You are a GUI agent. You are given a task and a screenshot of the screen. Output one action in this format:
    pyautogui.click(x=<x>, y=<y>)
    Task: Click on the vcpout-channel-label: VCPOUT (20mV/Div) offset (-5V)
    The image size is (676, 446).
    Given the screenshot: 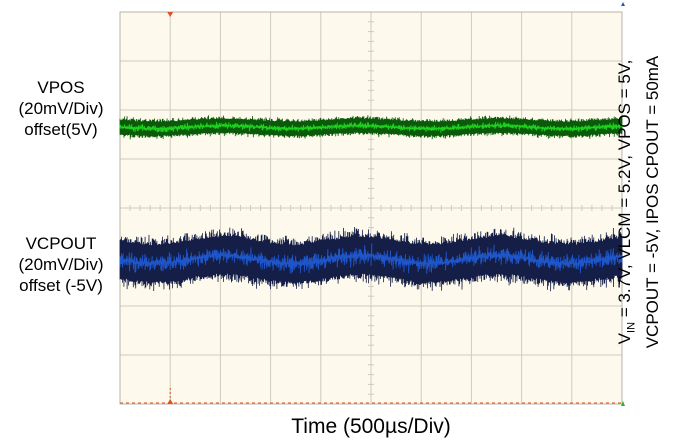 What is the action you would take?
    pyautogui.click(x=61, y=264)
    